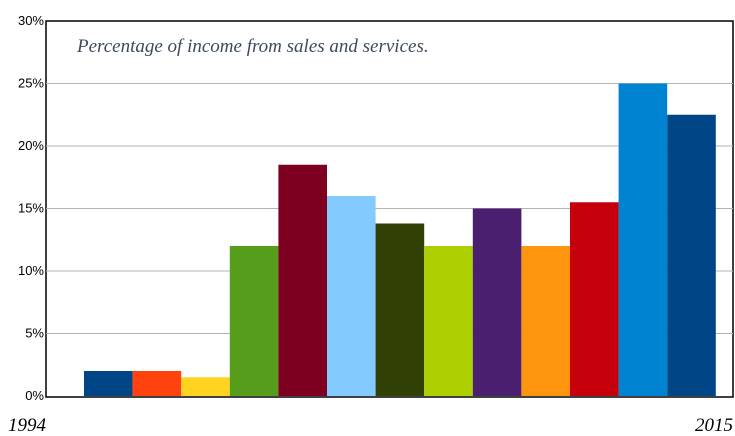  Describe the element at coordinates (31, 83) in the screenshot. I see `y-tick-label: 25%` at that location.